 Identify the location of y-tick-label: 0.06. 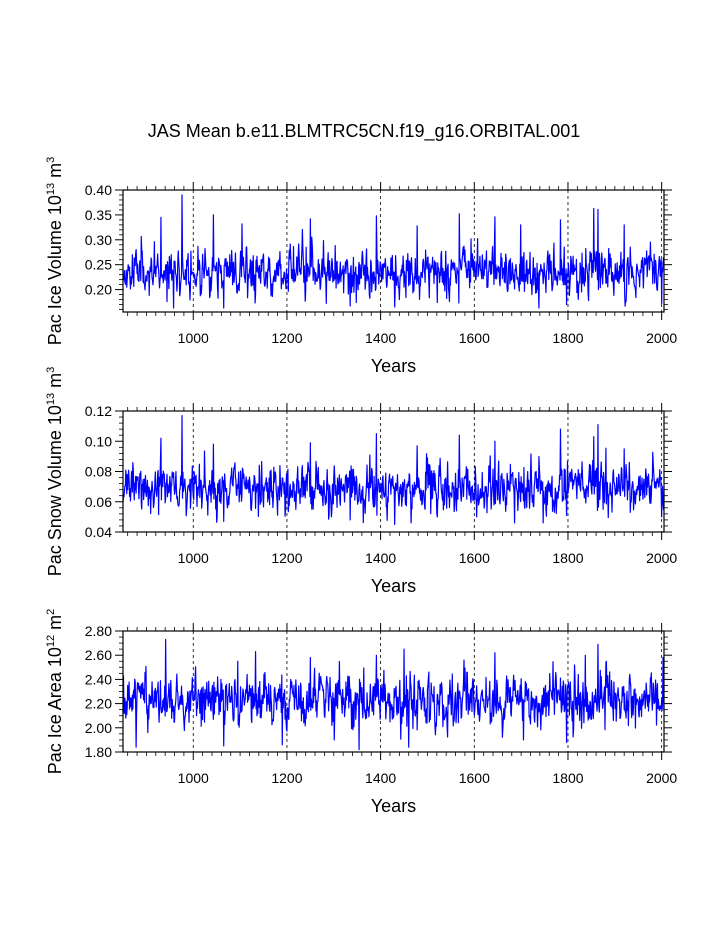
(98, 502).